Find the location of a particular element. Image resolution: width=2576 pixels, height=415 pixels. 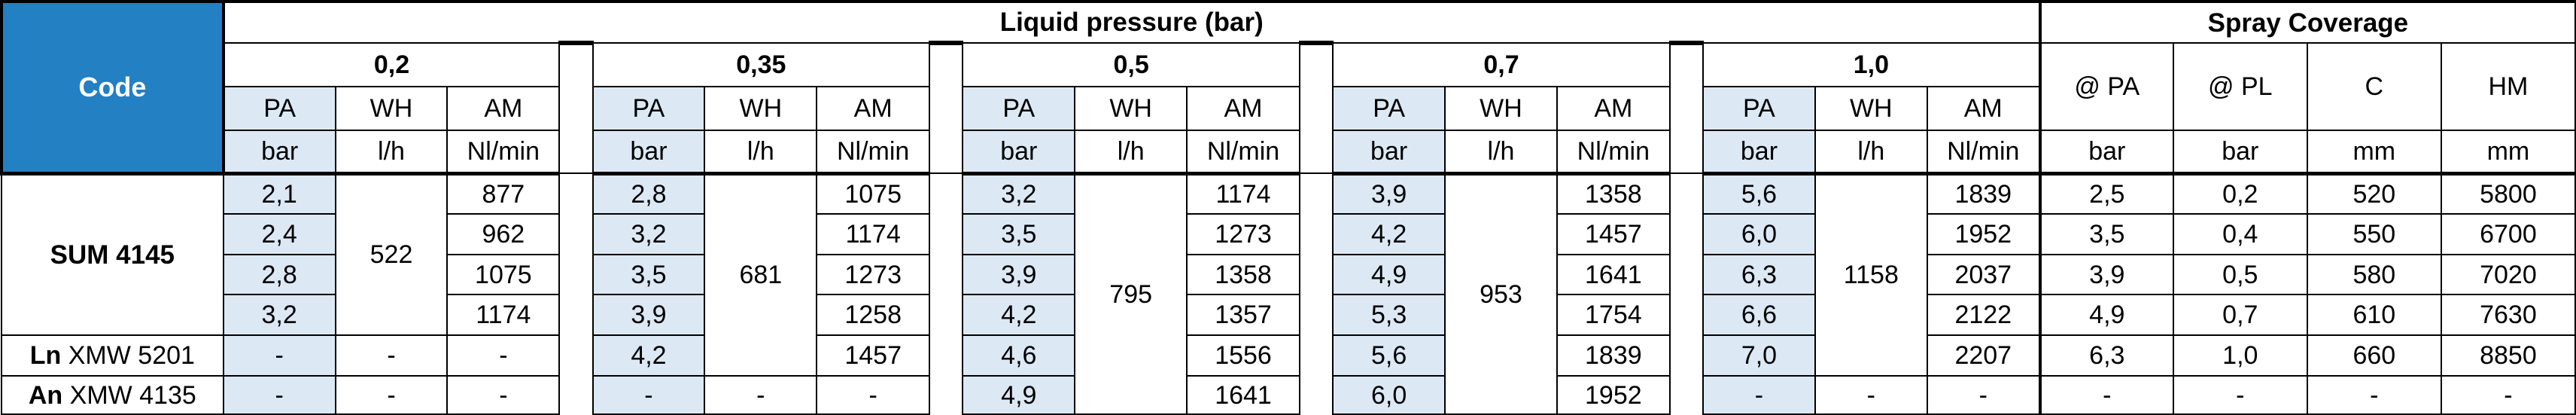

wh-value: 681 is located at coordinates (761, 274).